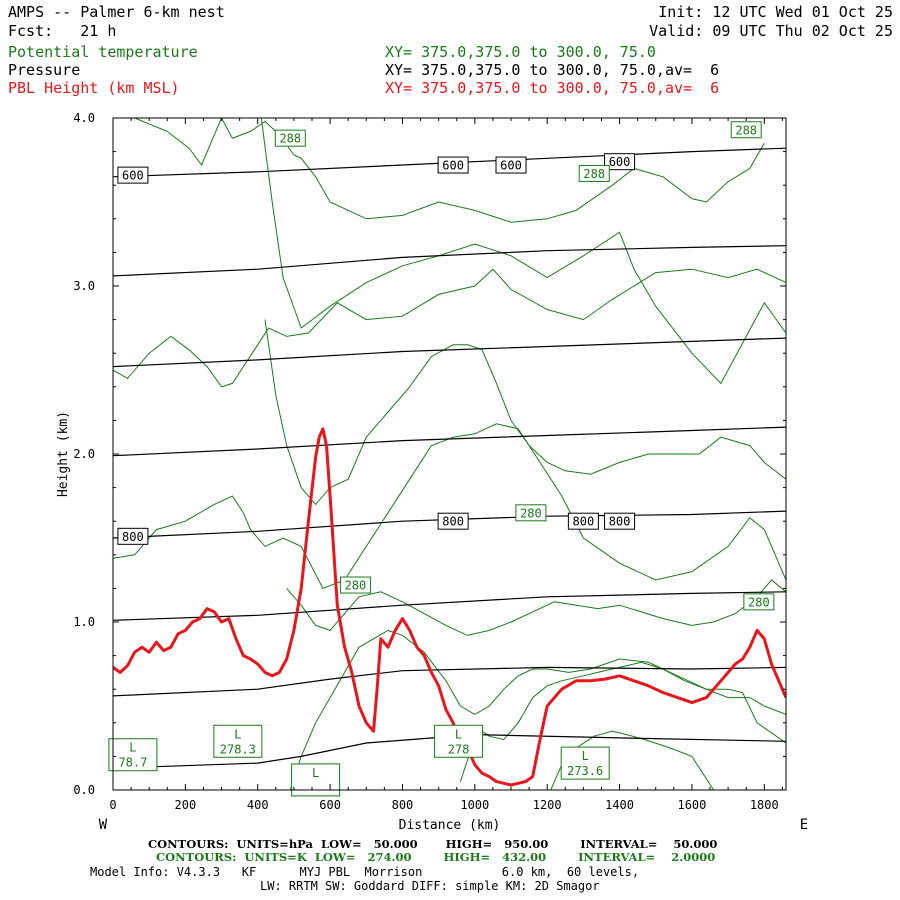 This screenshot has width=900, height=900. Describe the element at coordinates (103, 52) in the screenshot. I see `field-label-theta: Potential temperature` at that location.